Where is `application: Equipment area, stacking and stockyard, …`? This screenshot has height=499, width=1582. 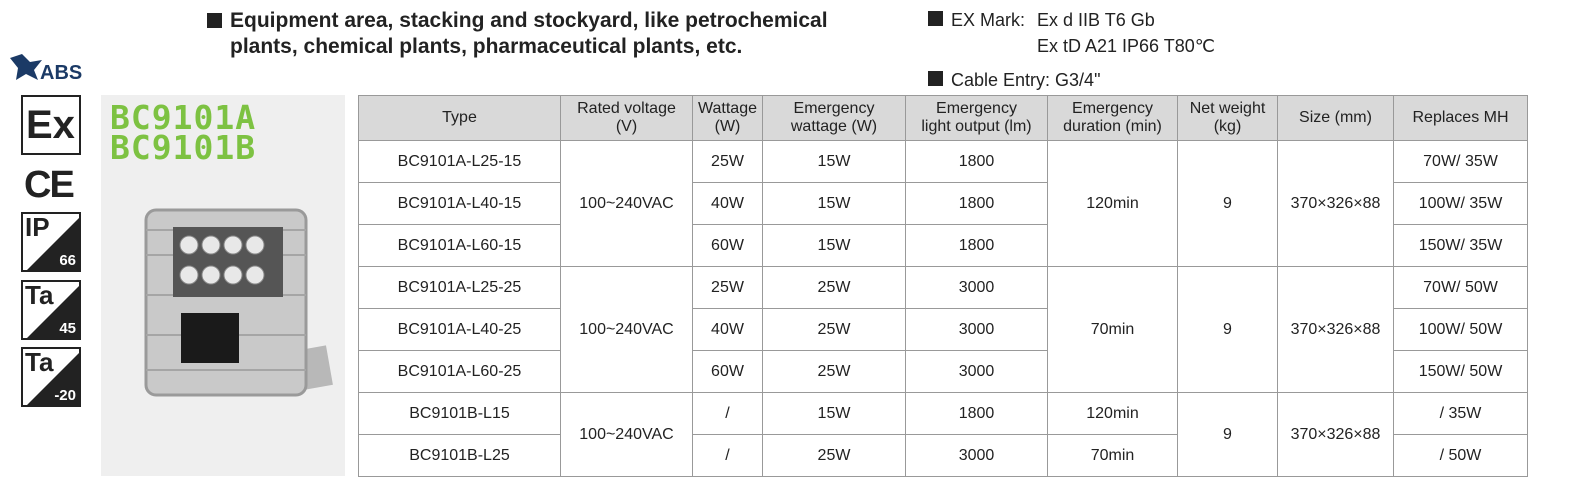
application: Equipment area, stacking and stockyard, … is located at coordinates (537, 34).